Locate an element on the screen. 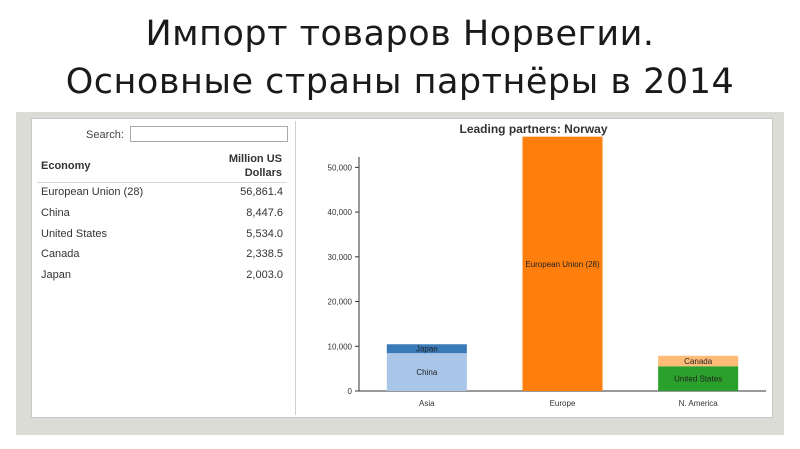 The width and height of the screenshot is (800, 449). bar-china is located at coordinates (426, 372).